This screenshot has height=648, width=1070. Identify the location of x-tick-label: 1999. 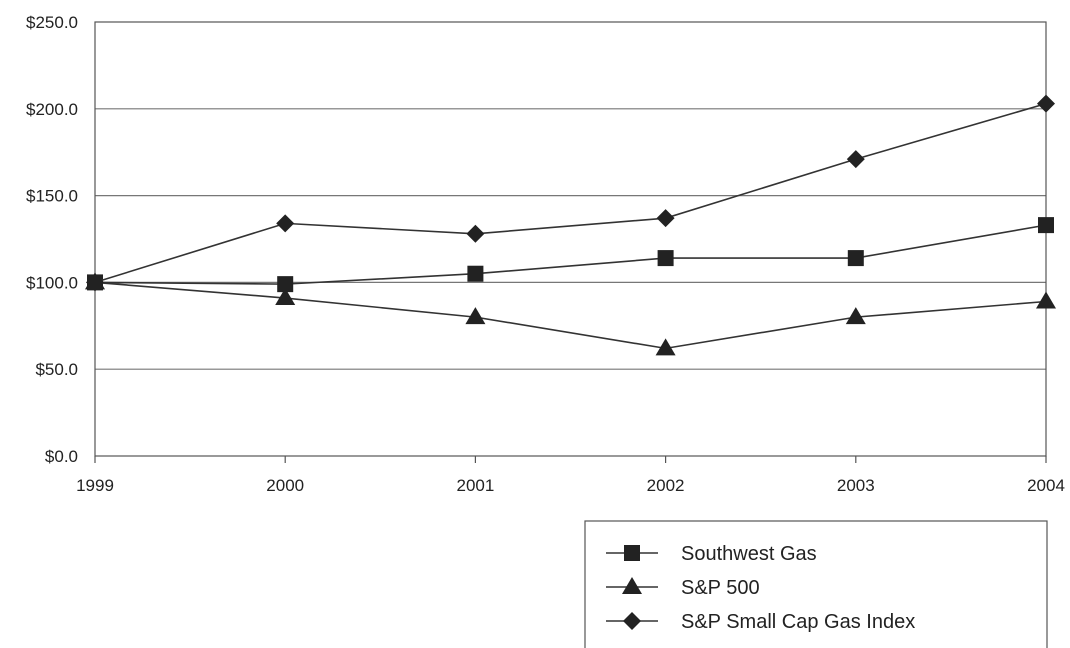
(95, 485).